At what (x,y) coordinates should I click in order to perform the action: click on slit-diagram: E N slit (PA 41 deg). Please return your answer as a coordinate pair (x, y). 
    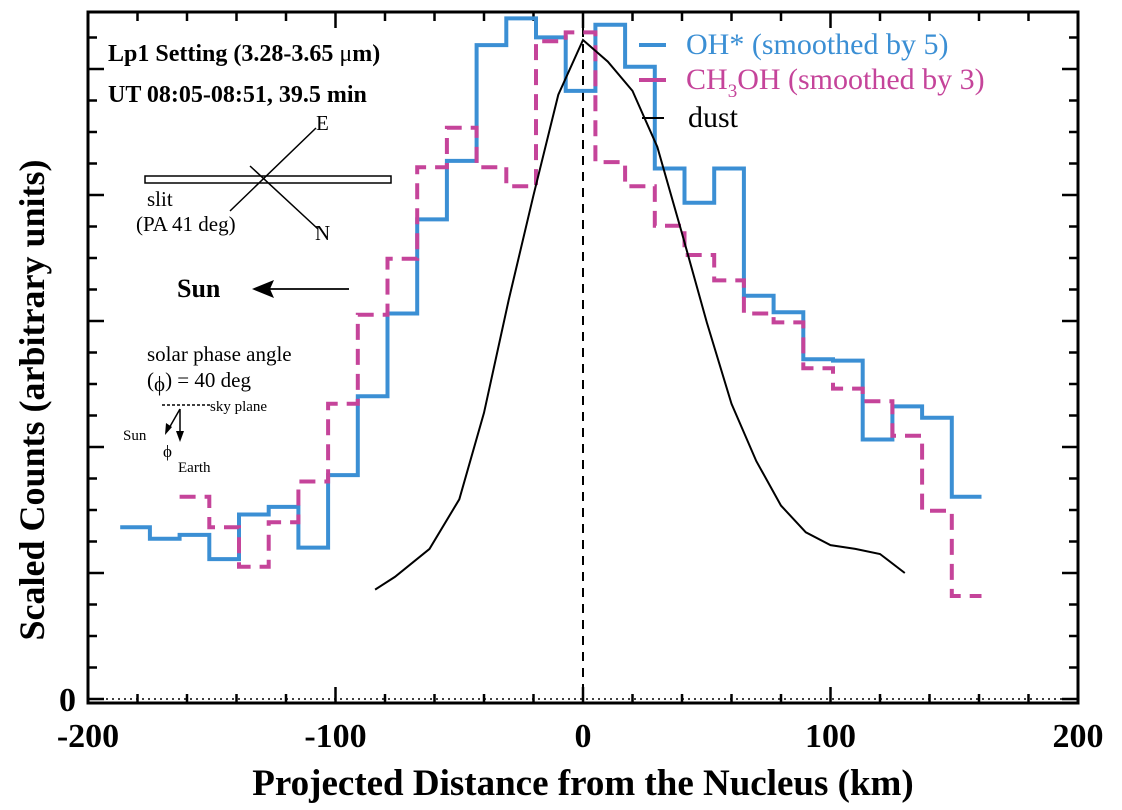
    Looking at the image, I should click on (264, 178).